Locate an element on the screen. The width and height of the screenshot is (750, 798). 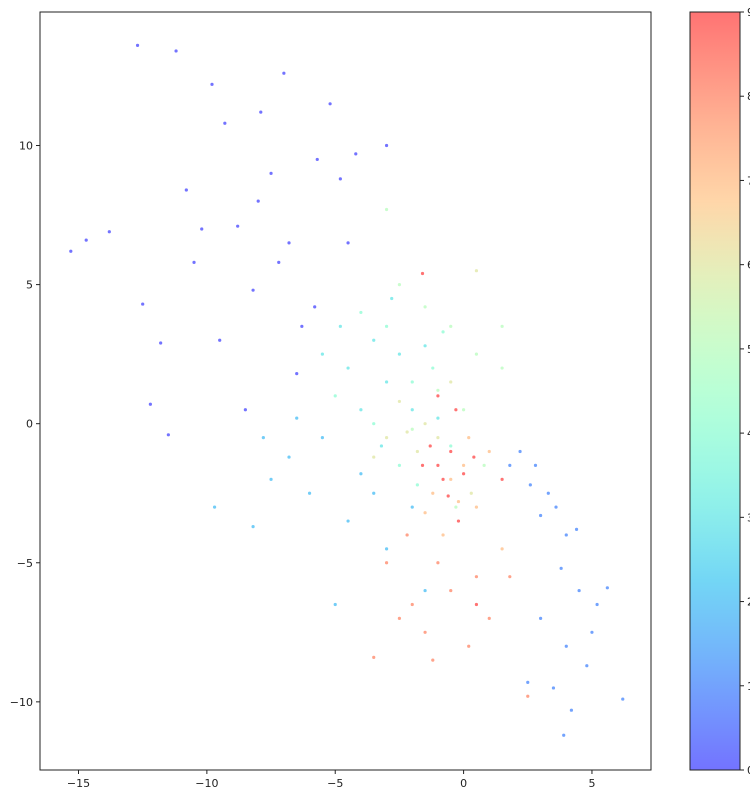
x-tick-label: −15 is located at coordinates (78, 783).